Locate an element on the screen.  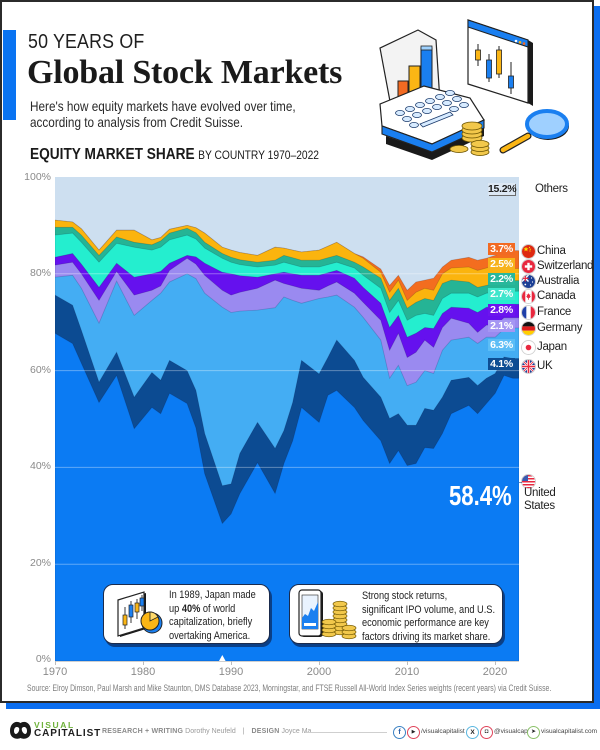
legend-value-uk: 4.1% is located at coordinates (501, 364).